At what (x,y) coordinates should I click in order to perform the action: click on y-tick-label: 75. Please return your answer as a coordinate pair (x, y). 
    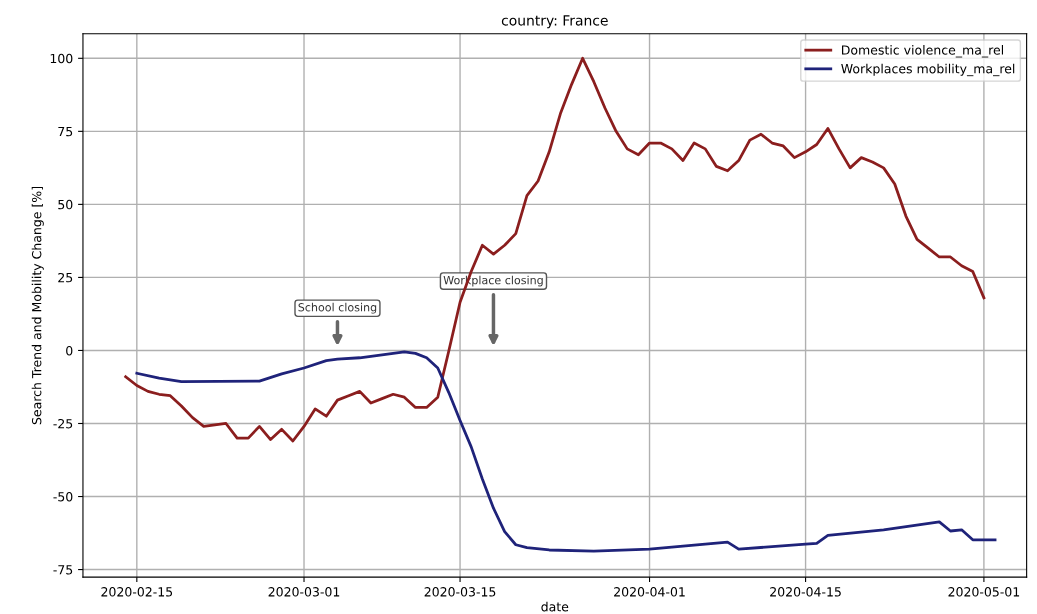
    Looking at the image, I should click on (65, 131).